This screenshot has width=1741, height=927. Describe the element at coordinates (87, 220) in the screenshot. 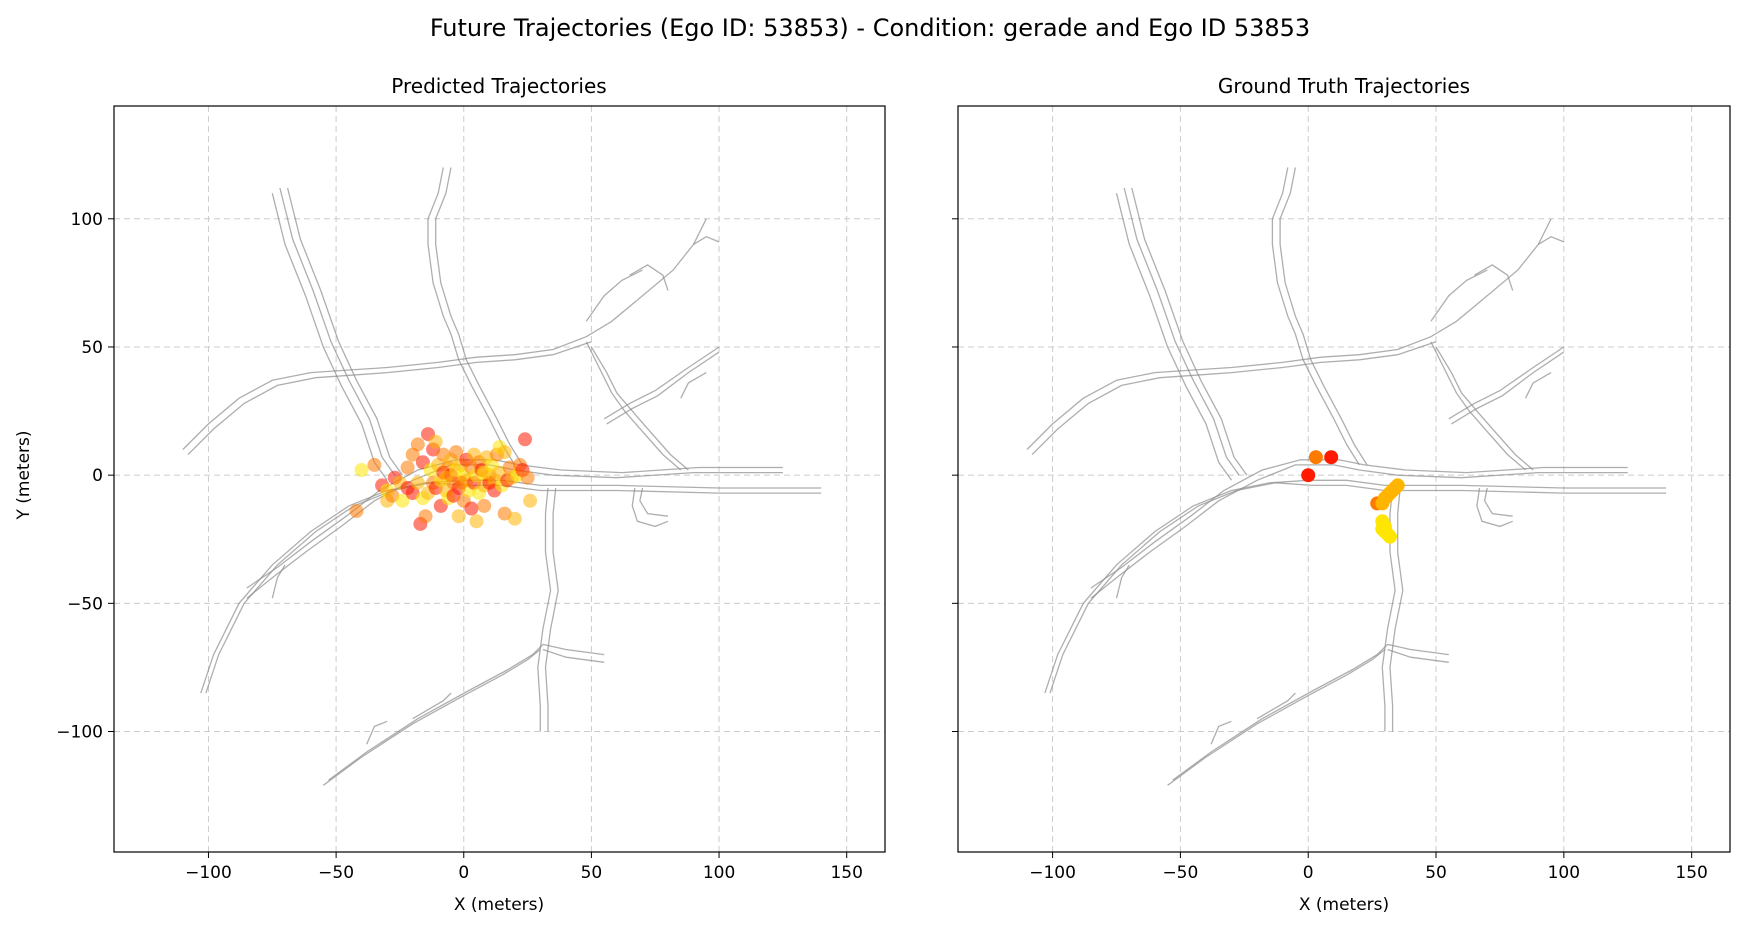

I see `y-tick-label: 100` at that location.